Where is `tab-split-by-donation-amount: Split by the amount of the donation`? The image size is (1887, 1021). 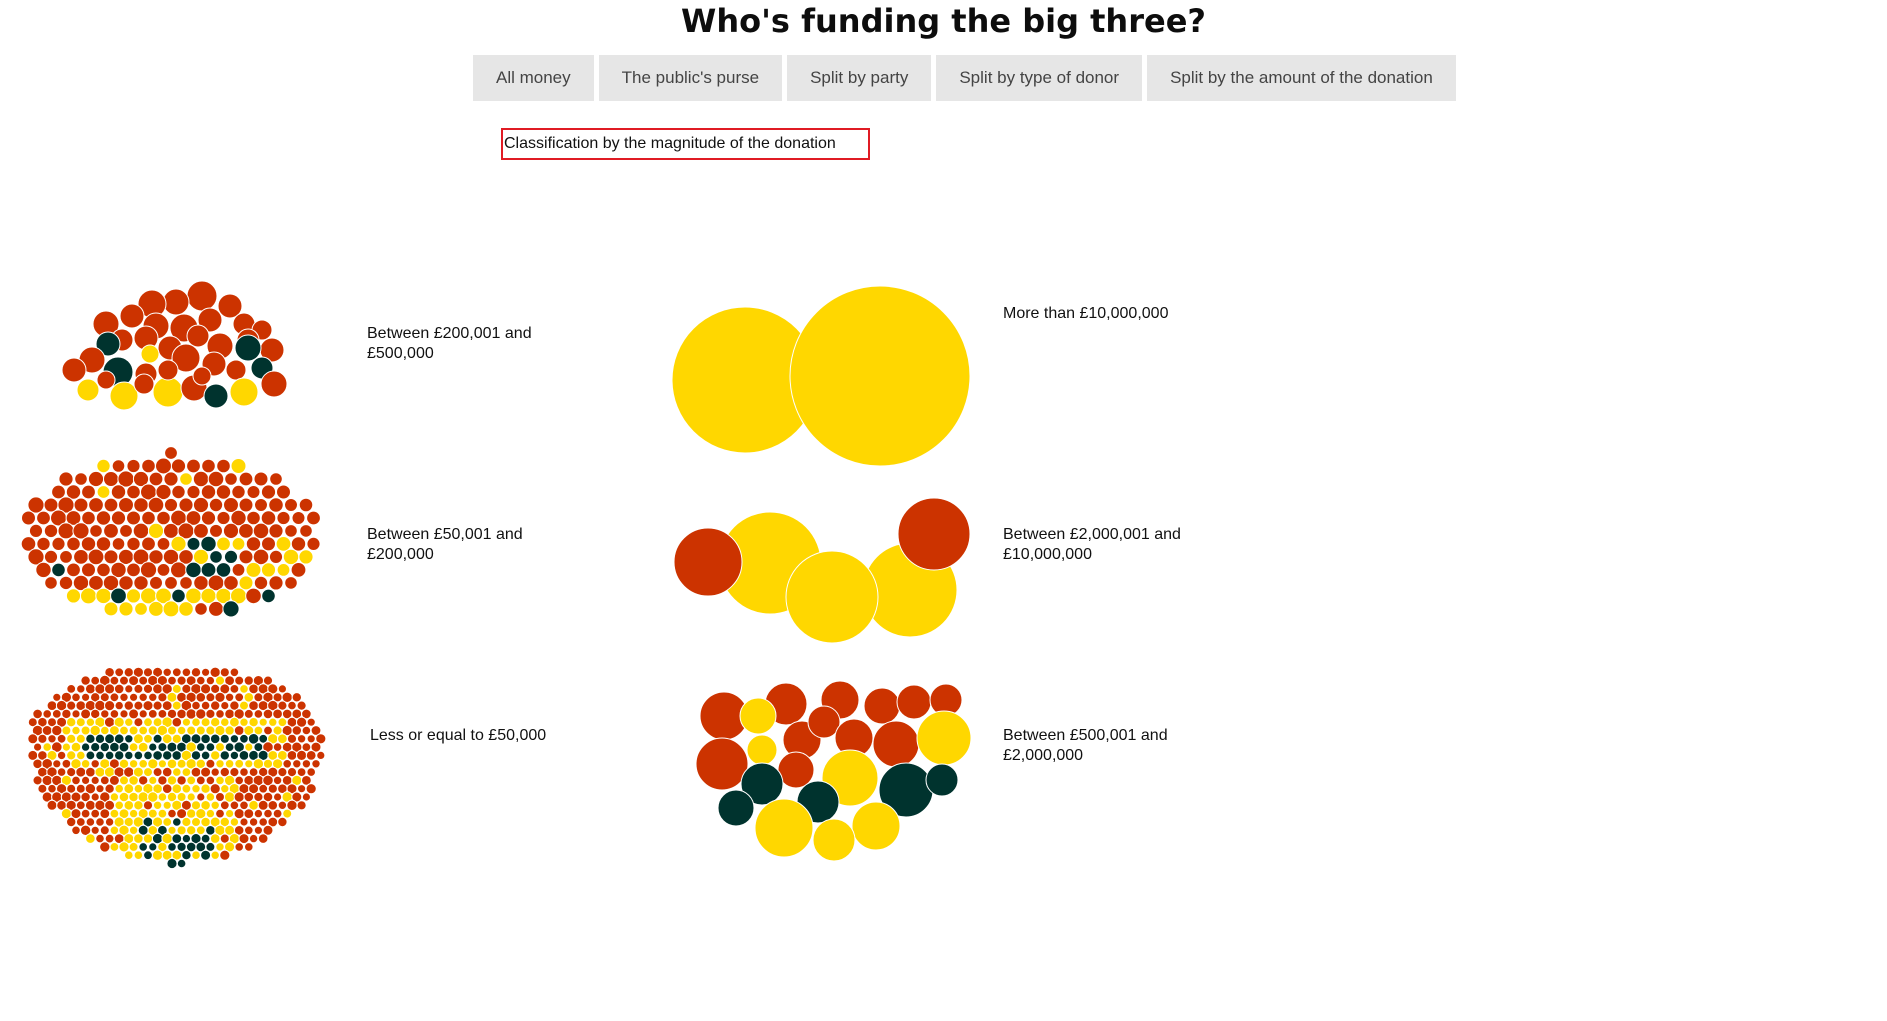 tab-split-by-donation-amount: Split by the amount of the donation is located at coordinates (1301, 78).